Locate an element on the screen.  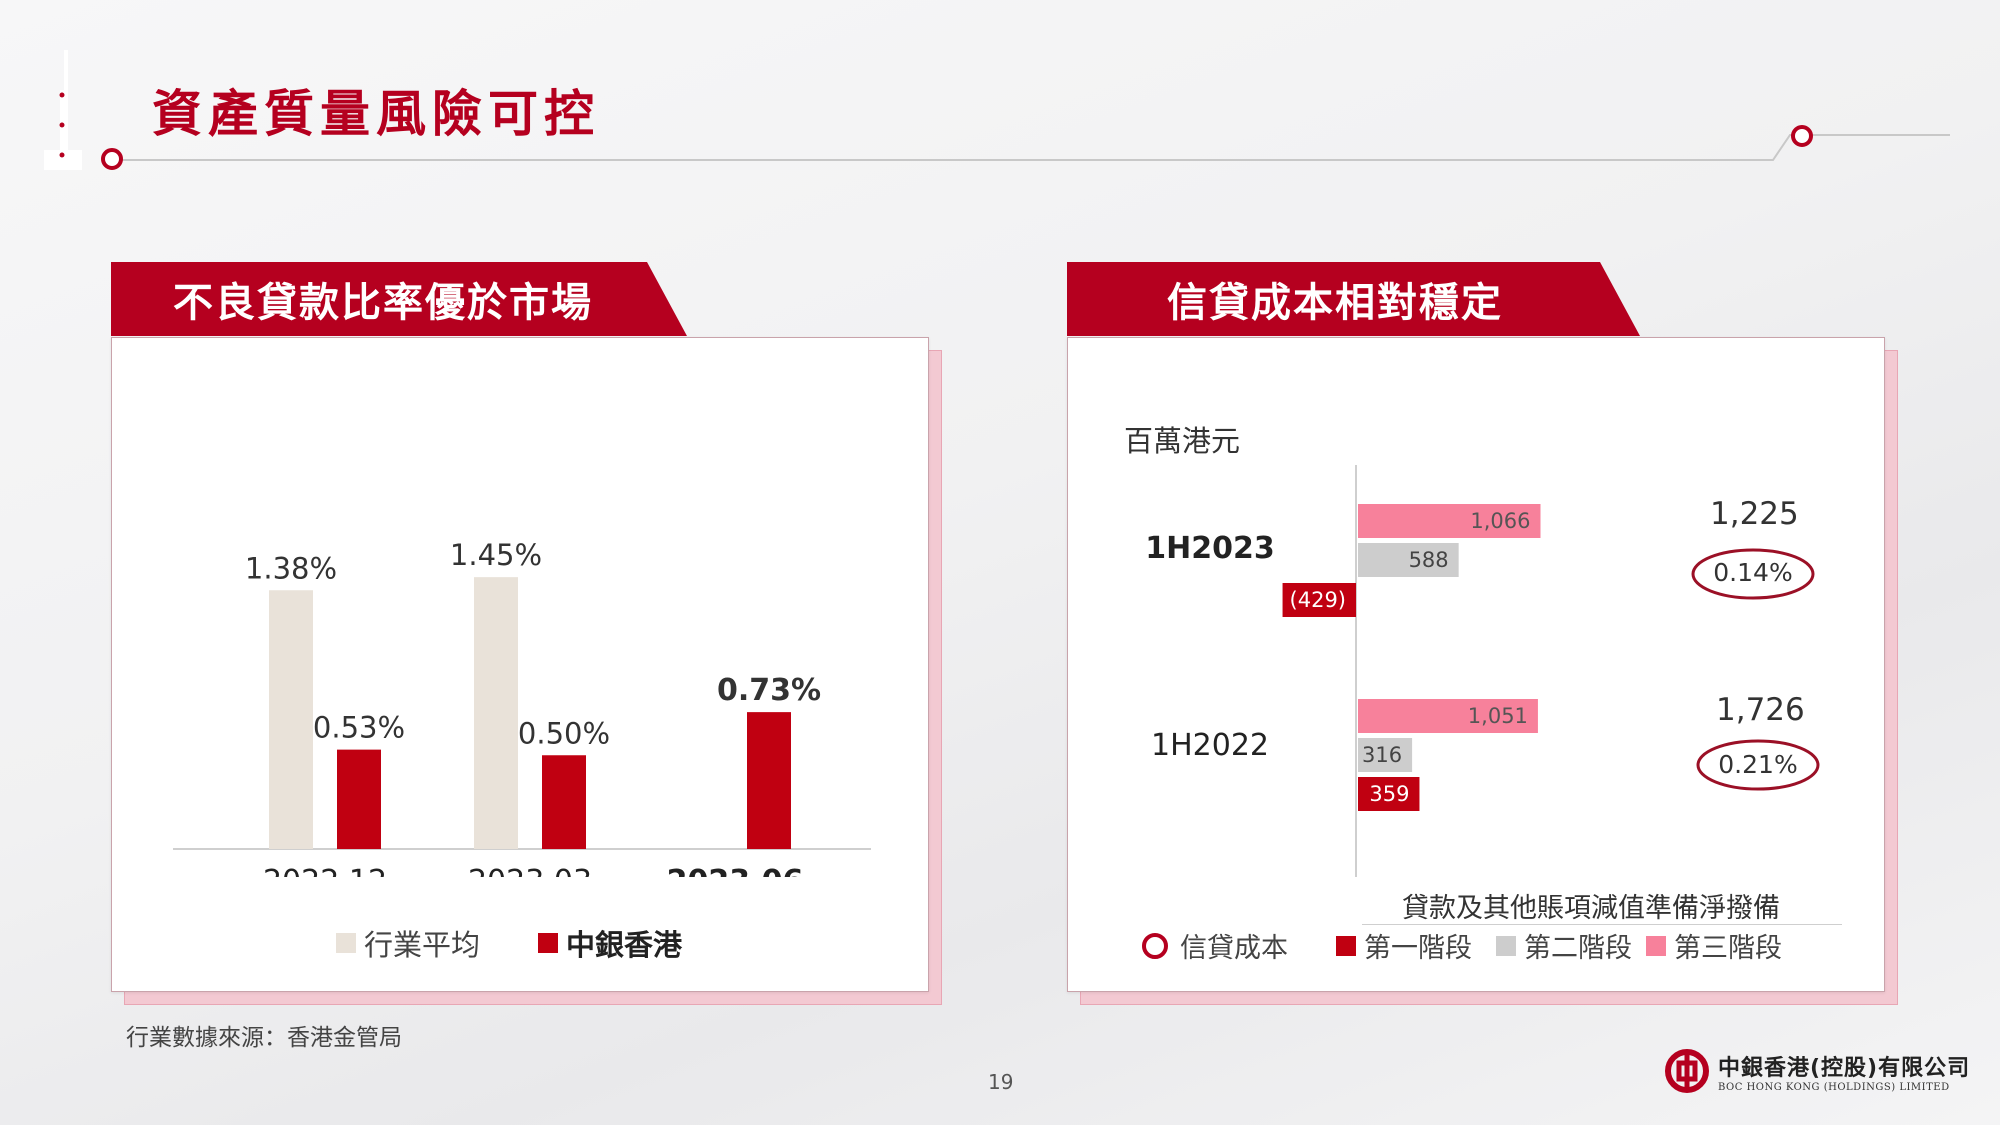
bar-stage1-1H2023 is located at coordinates (1319, 600).